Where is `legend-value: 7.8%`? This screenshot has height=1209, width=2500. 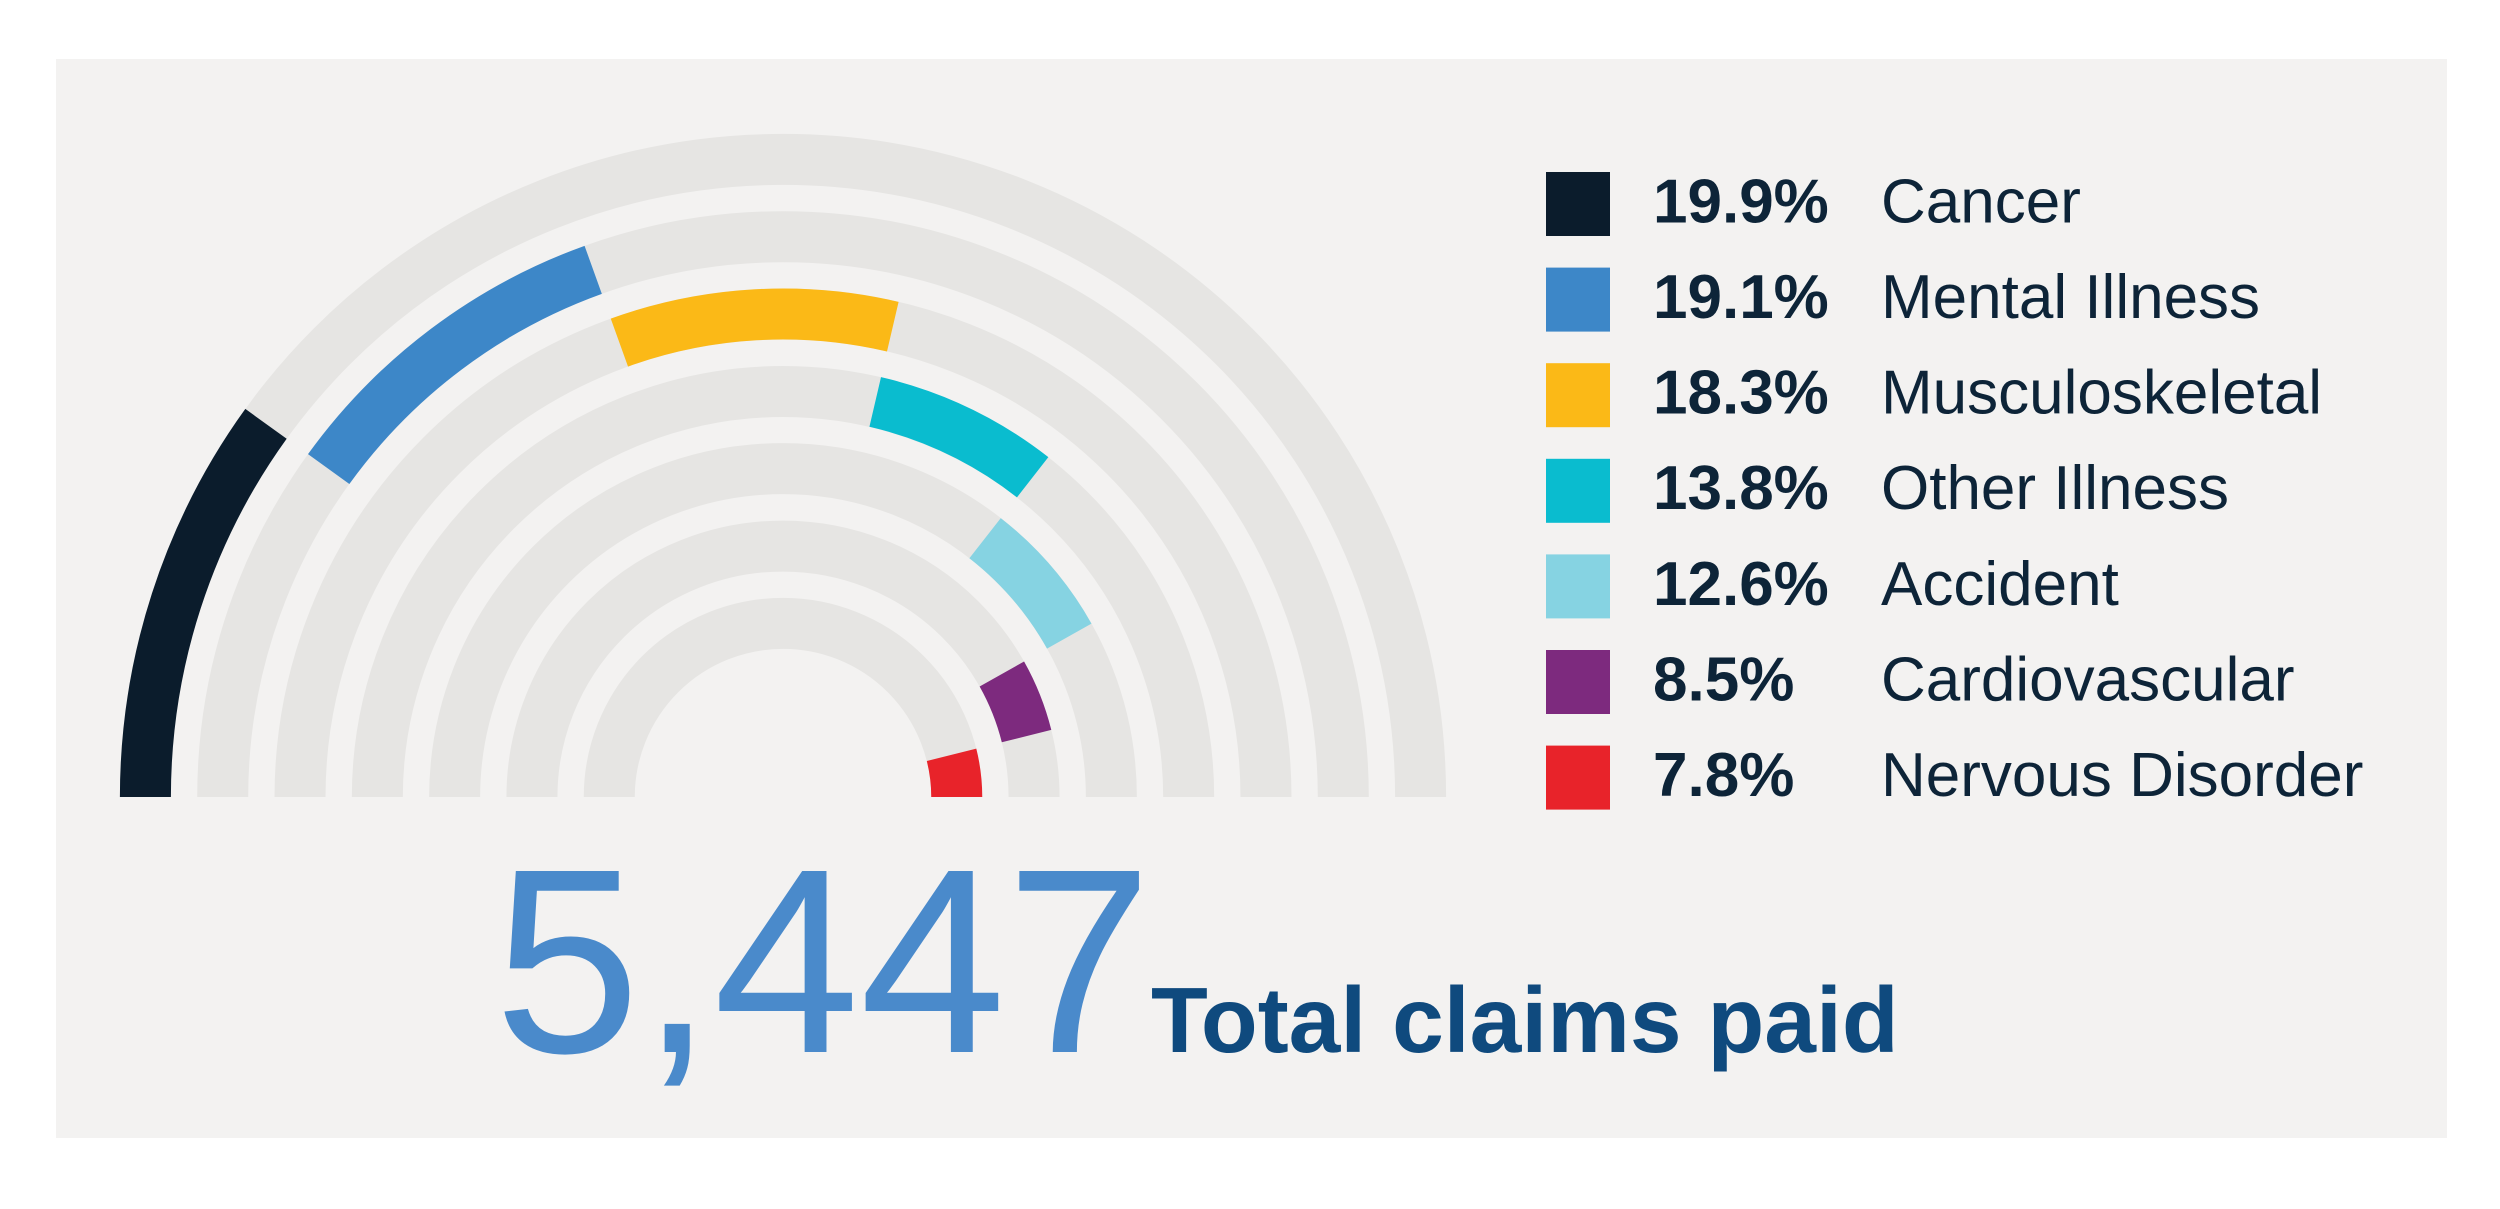 legend-value: 7.8% is located at coordinates (1723, 775).